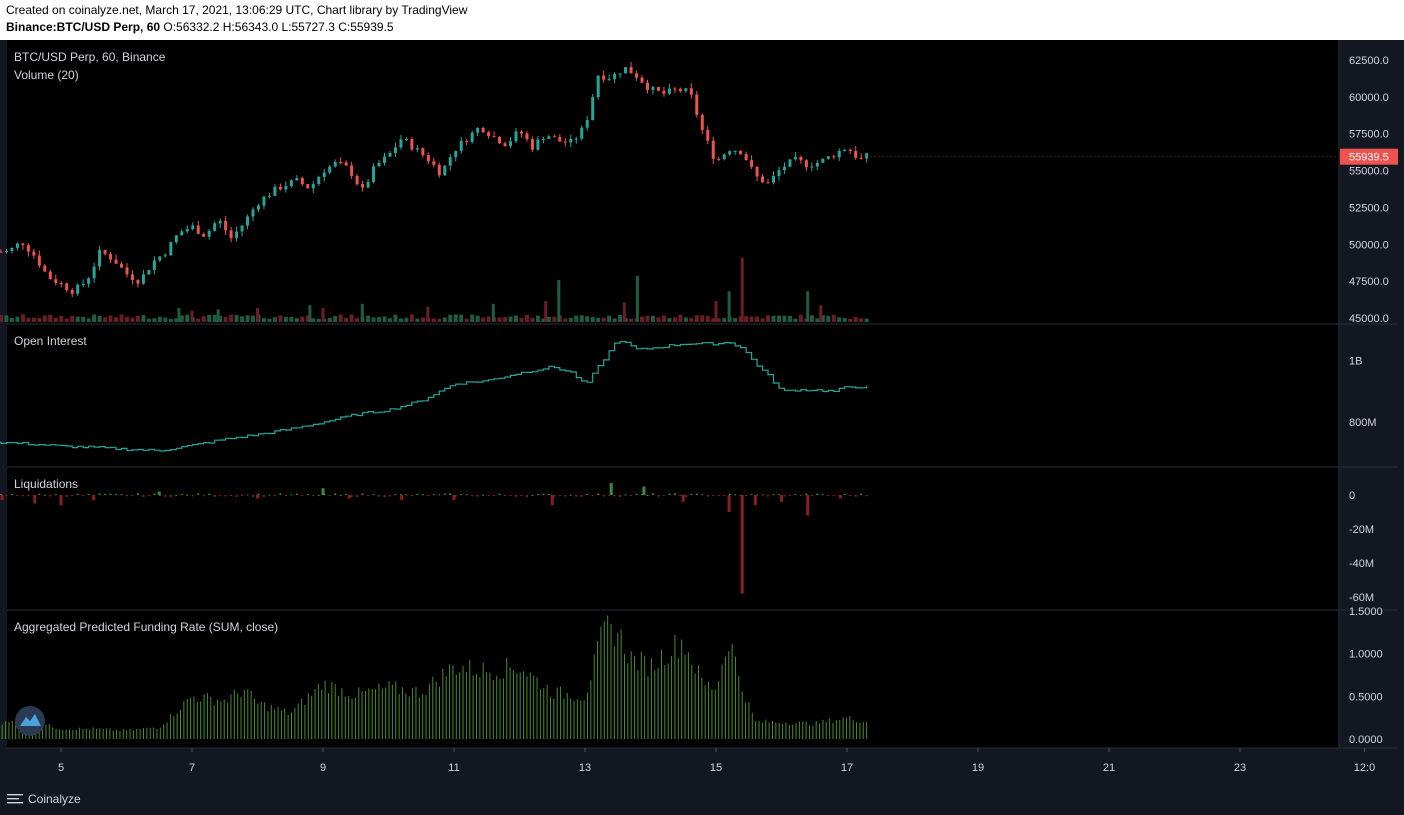 This screenshot has width=1404, height=815. What do you see at coordinates (453, 768) in the screenshot?
I see `time-axis-tick: 11` at bounding box center [453, 768].